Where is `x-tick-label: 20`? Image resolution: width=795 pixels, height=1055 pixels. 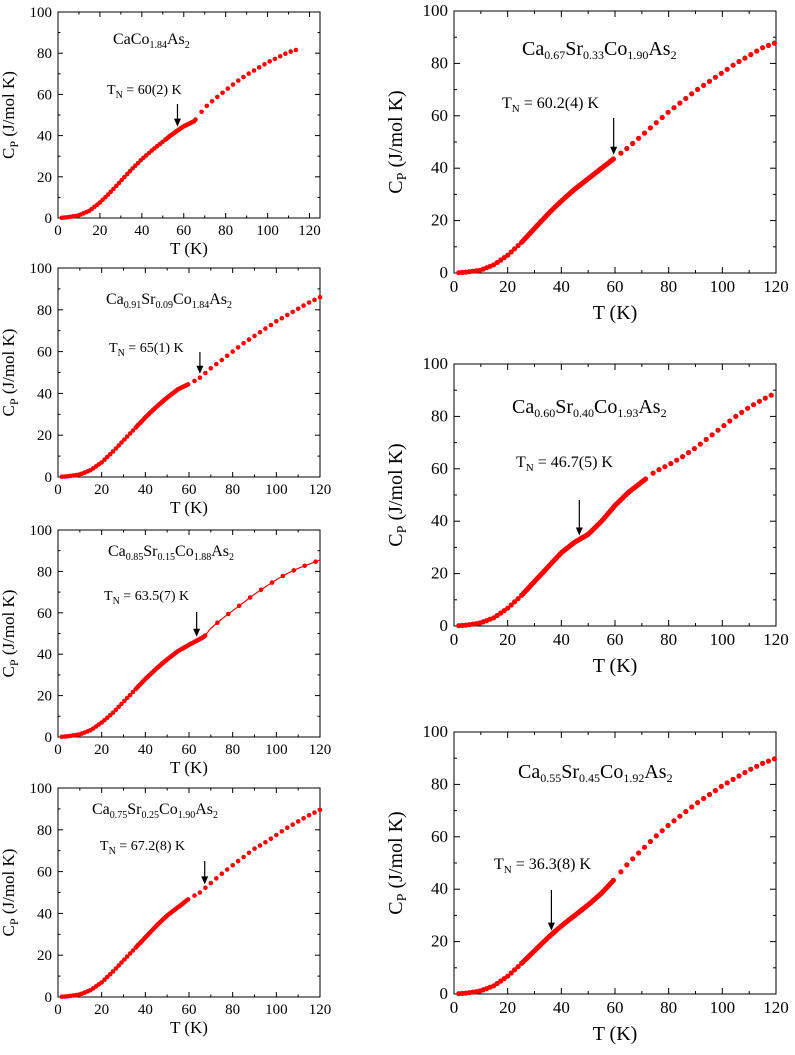
x-tick-label: 20 is located at coordinates (101, 1010).